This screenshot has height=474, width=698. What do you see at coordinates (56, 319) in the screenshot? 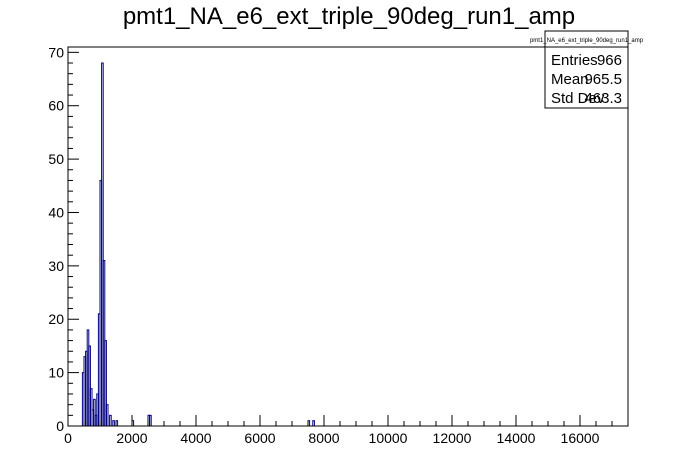
I see `y-tick-label-20: 20` at bounding box center [56, 319].